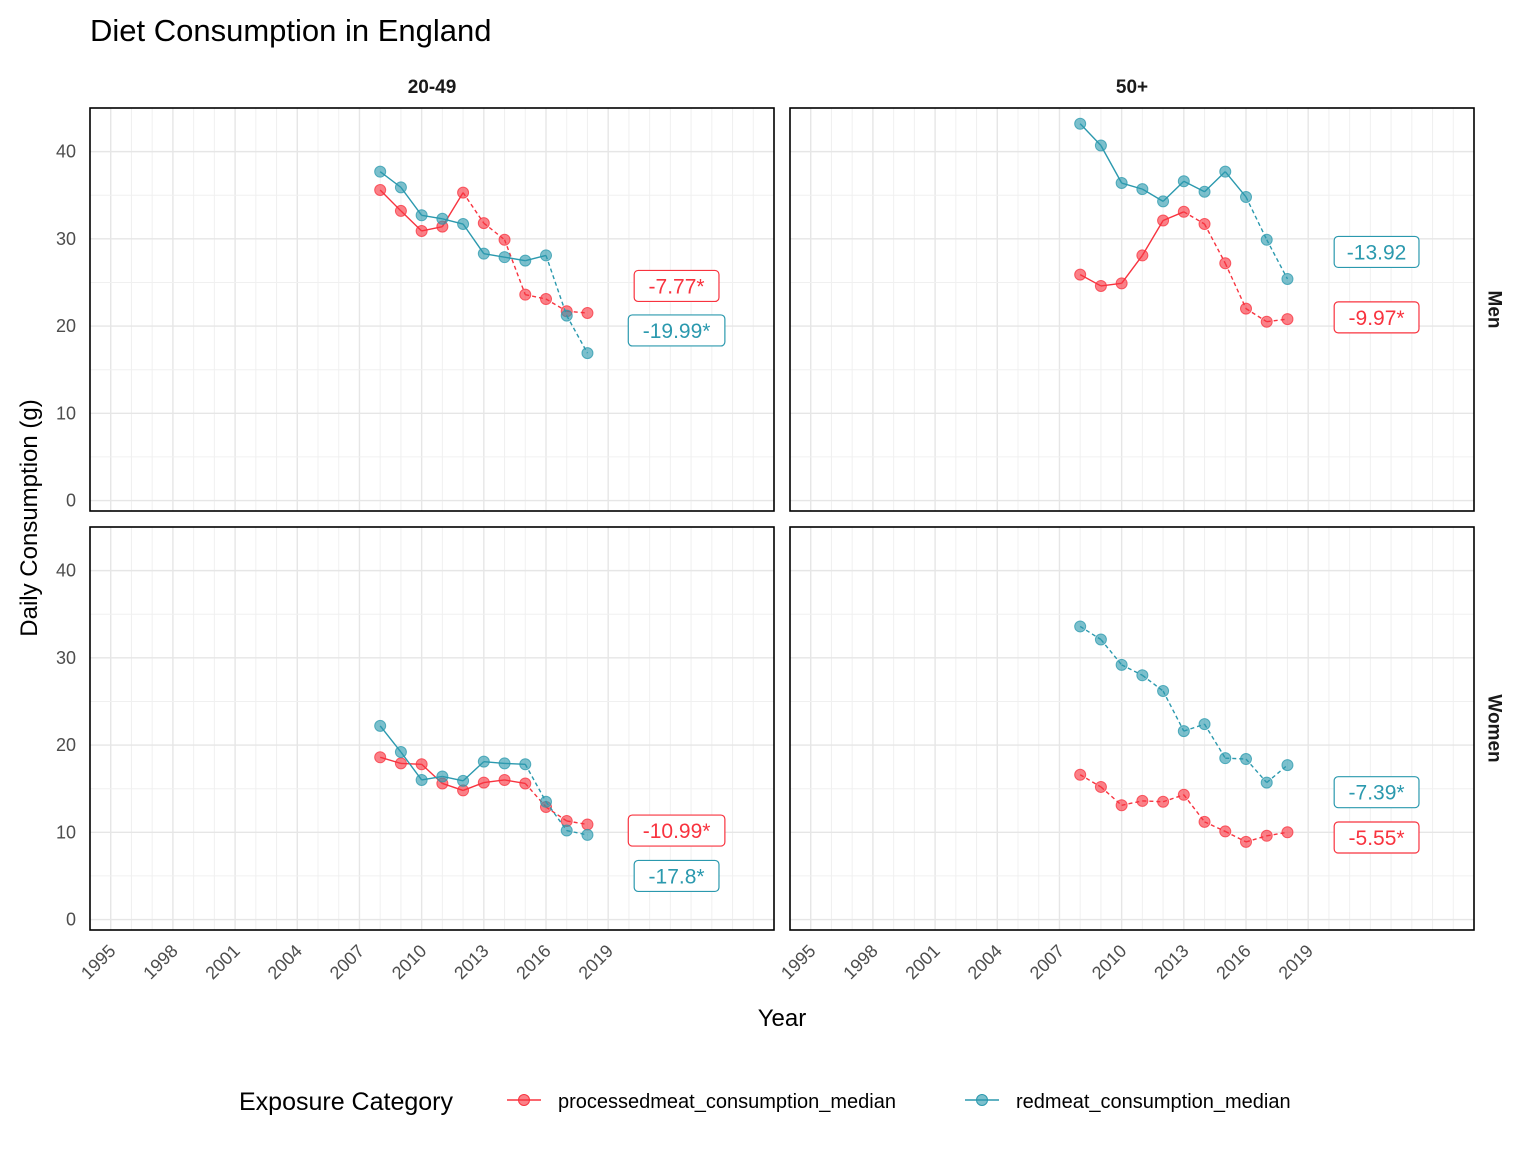  What do you see at coordinates (222, 962) in the screenshot?
I see `x-tick-label: 2001` at bounding box center [222, 962].